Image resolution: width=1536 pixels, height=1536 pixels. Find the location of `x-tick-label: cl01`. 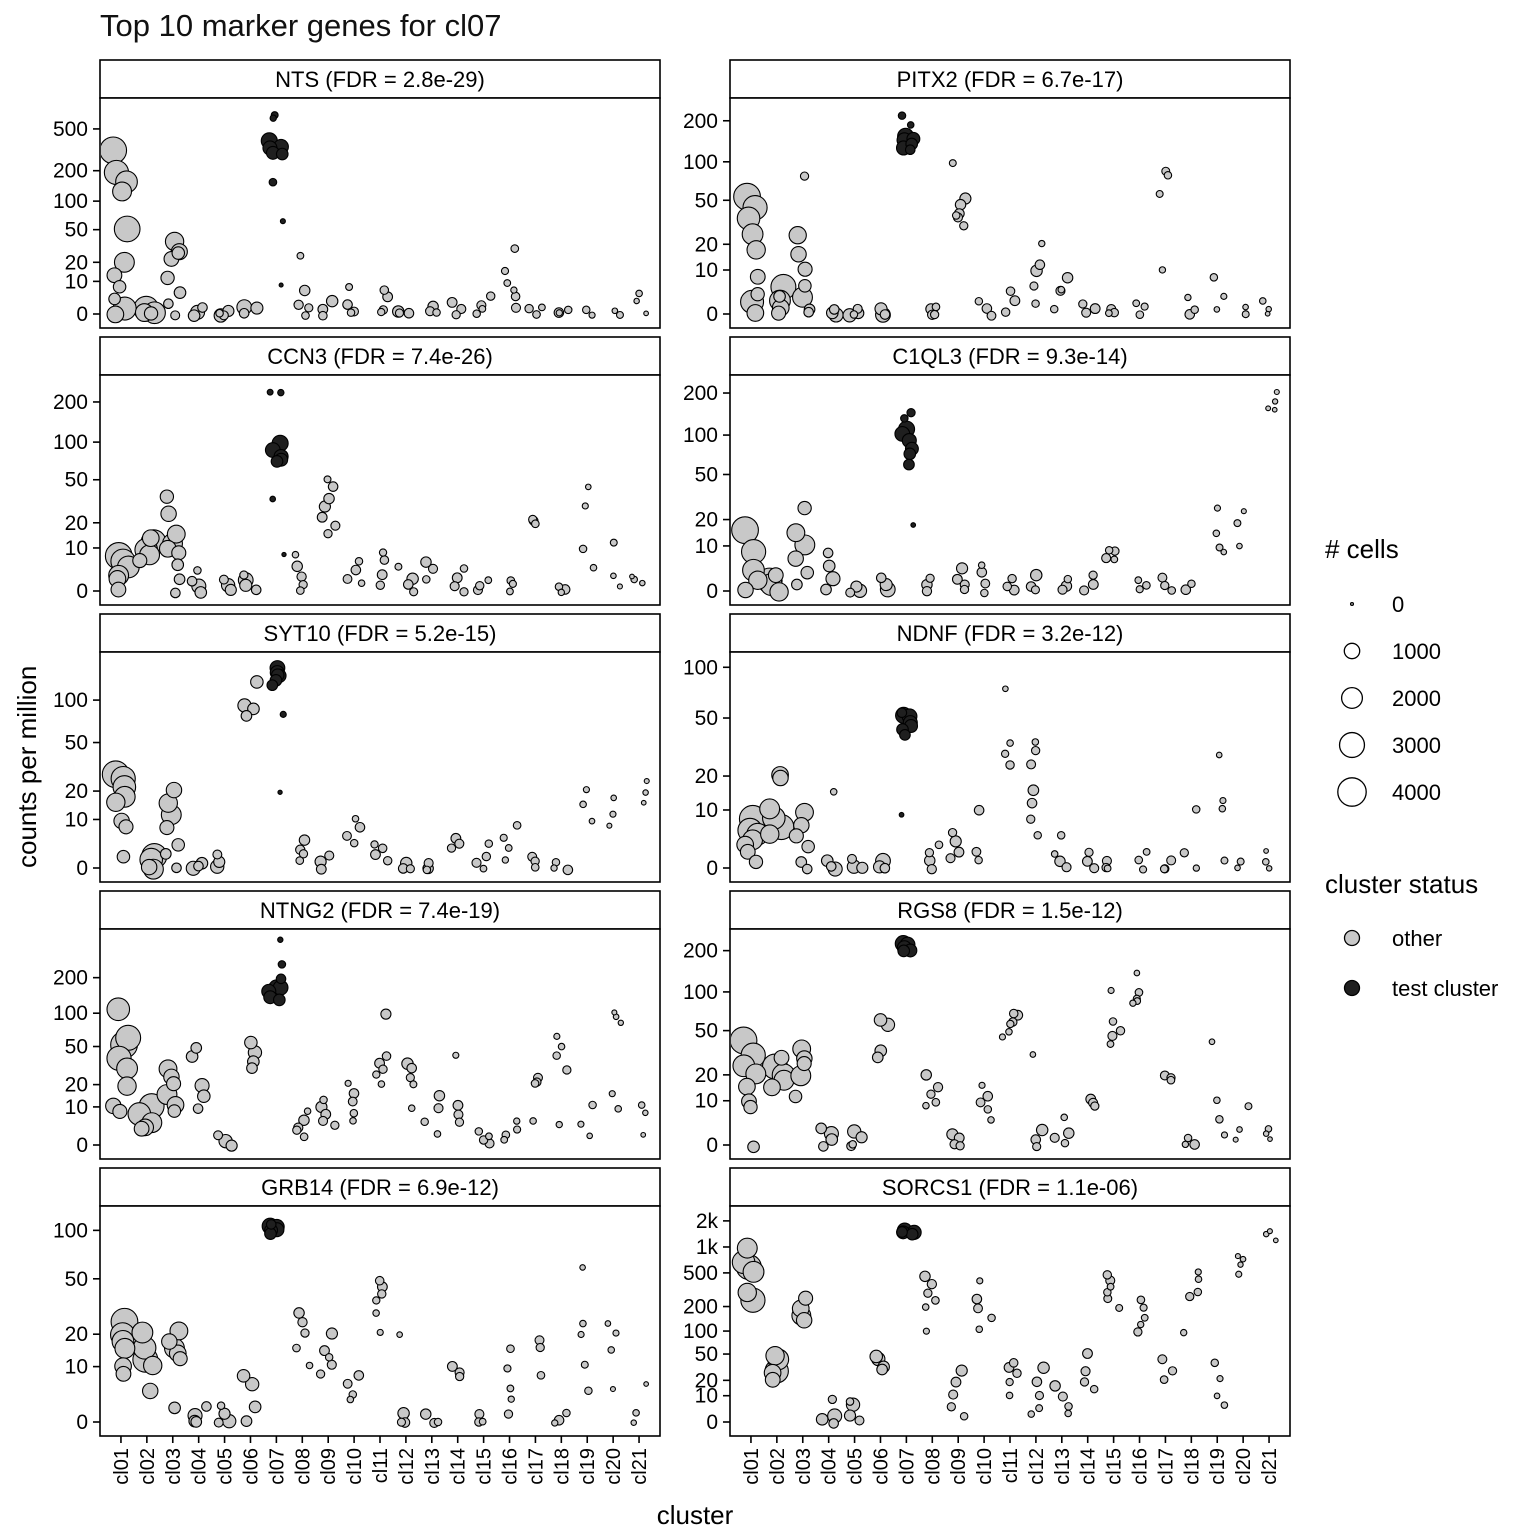

x-tick-label: cl01 is located at coordinates (752, 1466).